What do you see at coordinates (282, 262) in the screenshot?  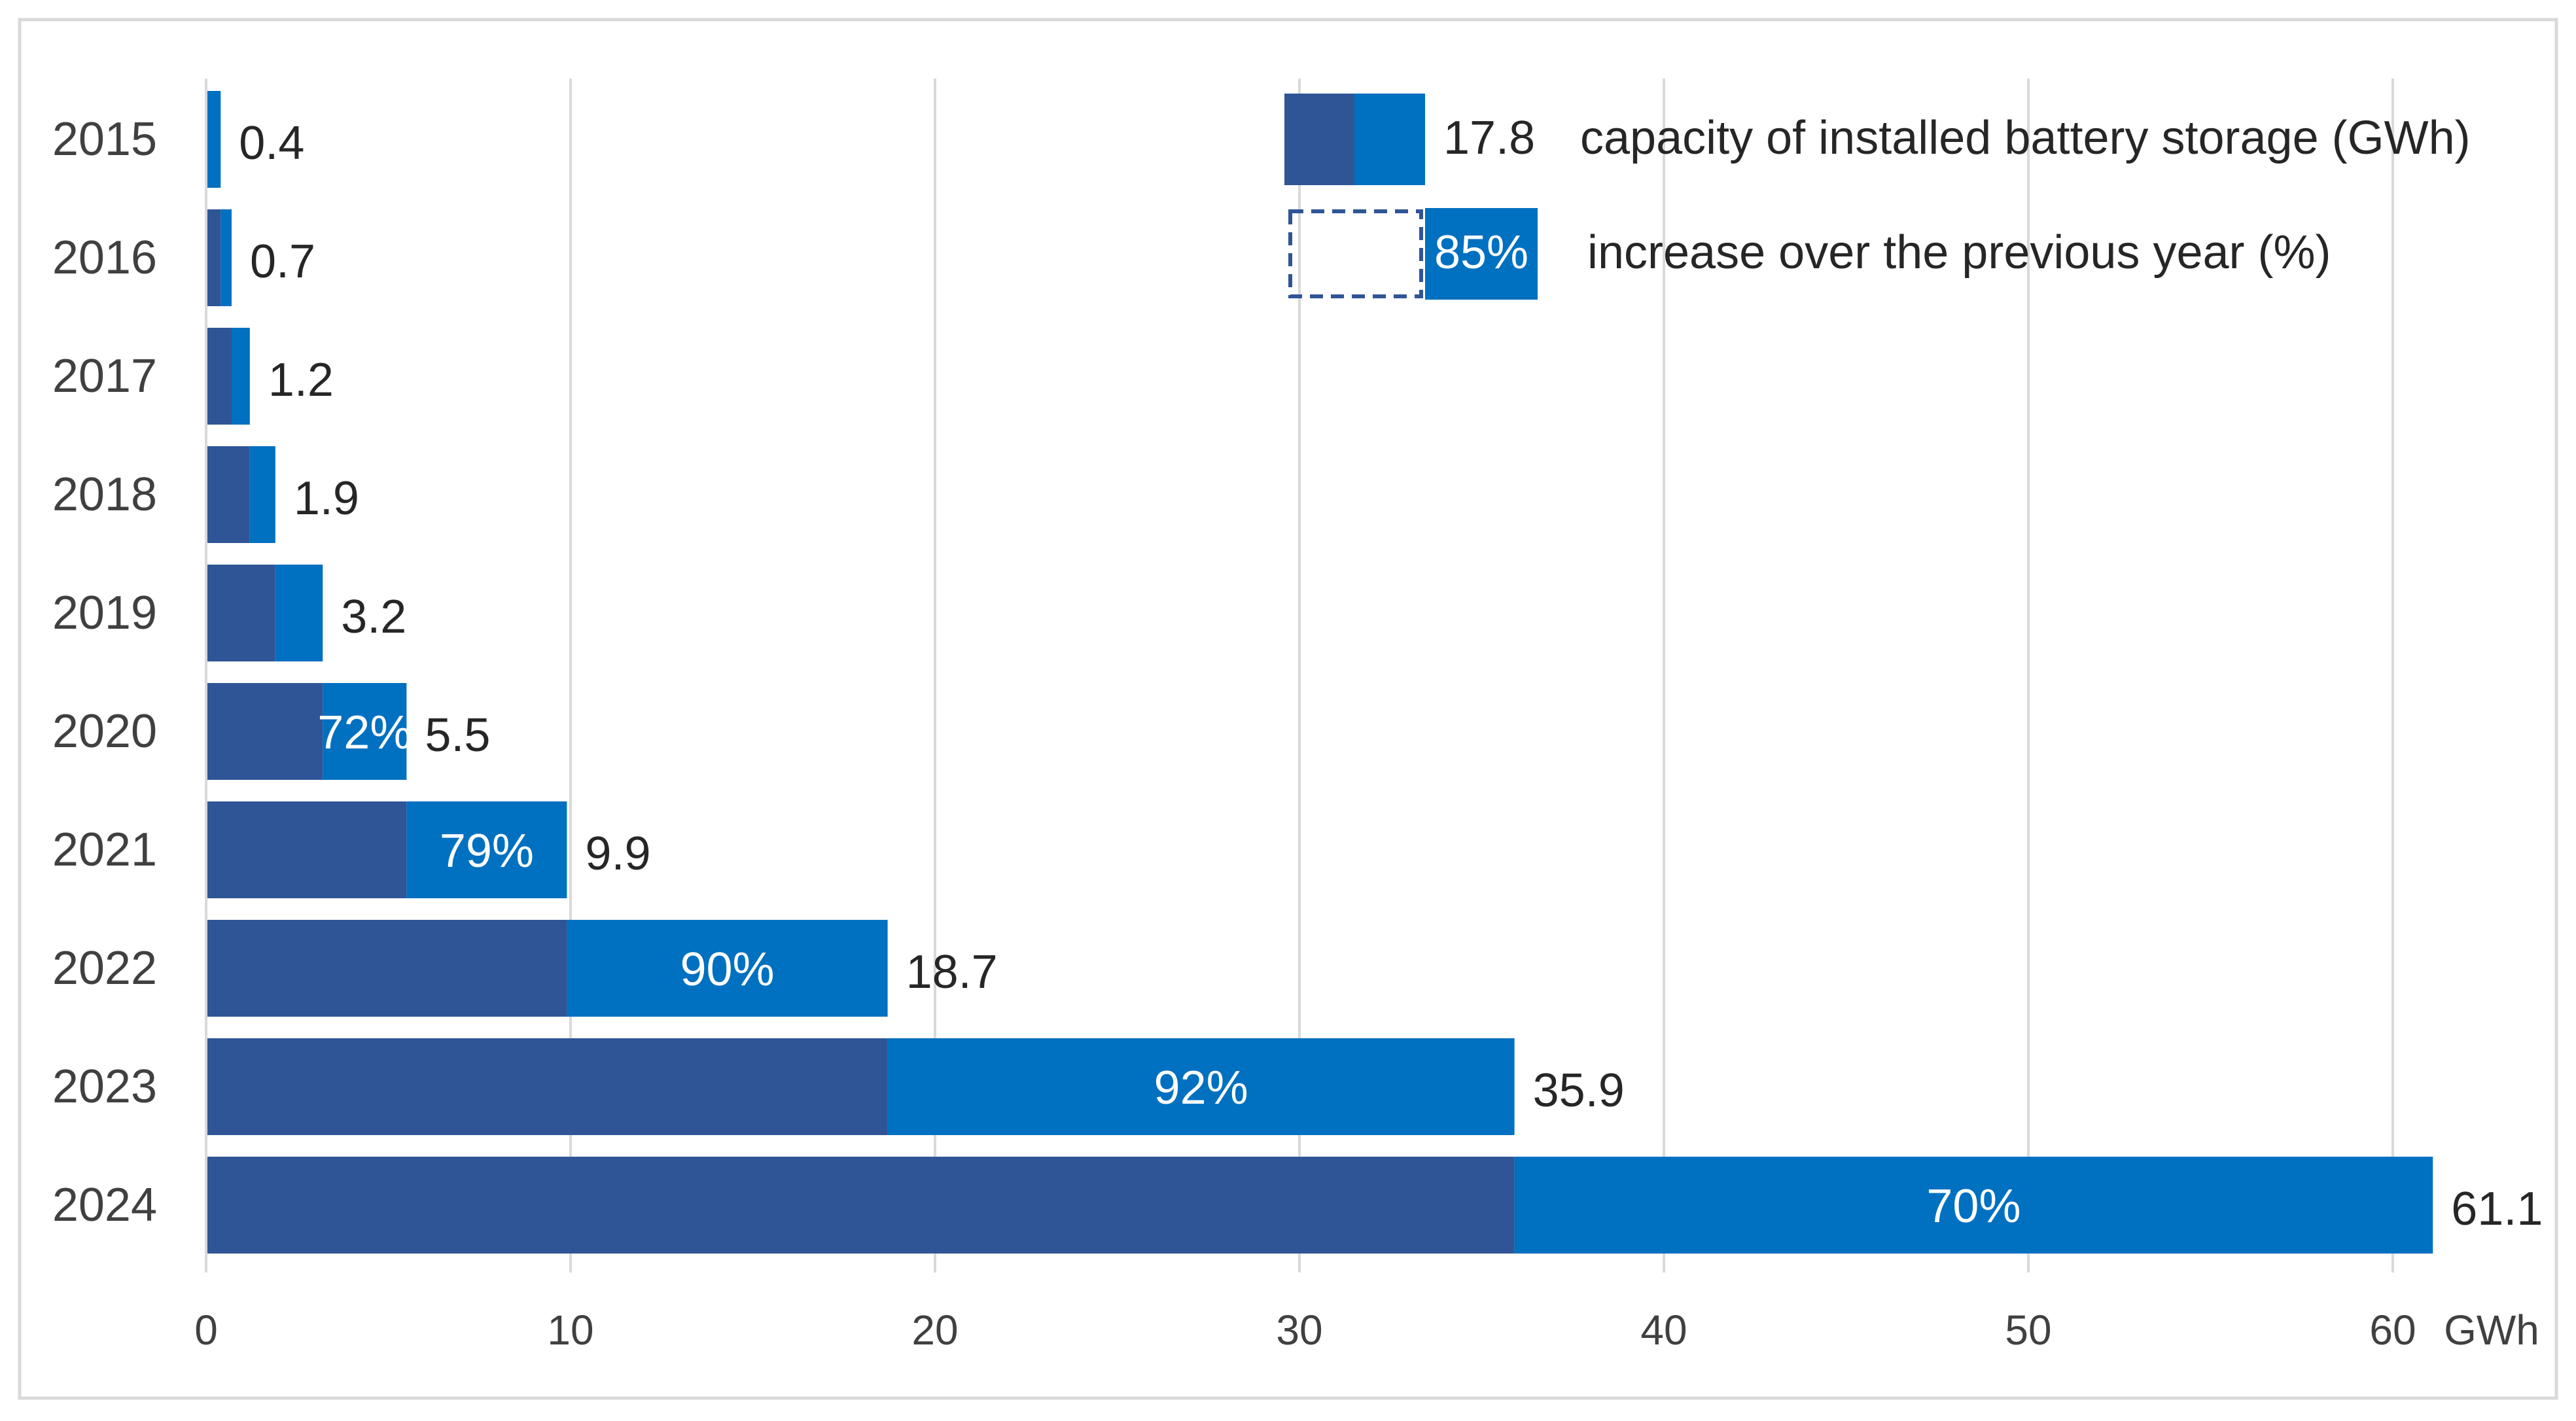 I see `total-value-label: 0.7` at bounding box center [282, 262].